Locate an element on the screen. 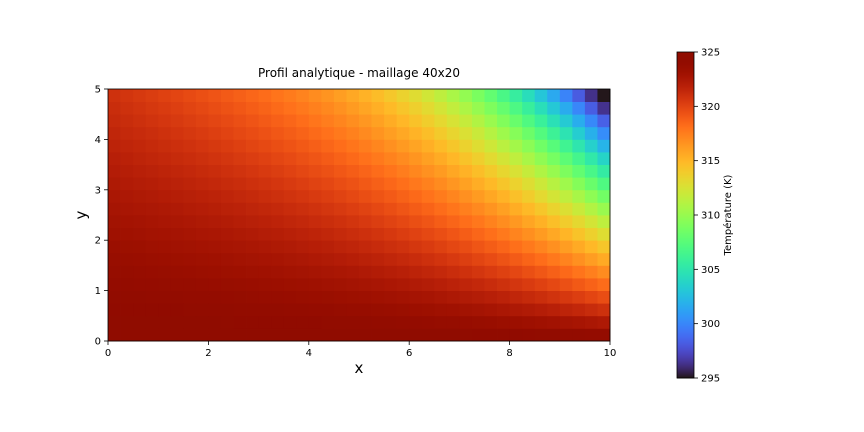 The height and width of the screenshot is (432, 864). y-axis: 0 1 2 3 4 5 is located at coordinates (101, 216).